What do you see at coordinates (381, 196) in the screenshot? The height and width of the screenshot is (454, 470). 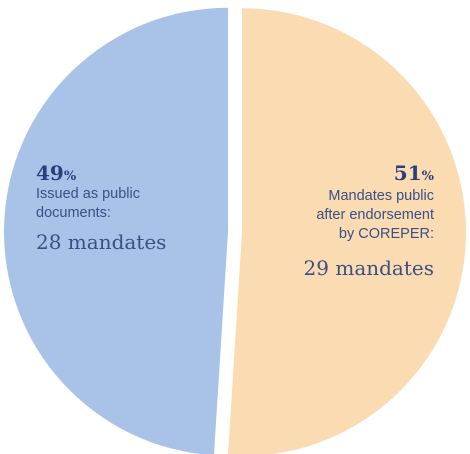 I see `description-right-line-1: Mandates public` at bounding box center [381, 196].